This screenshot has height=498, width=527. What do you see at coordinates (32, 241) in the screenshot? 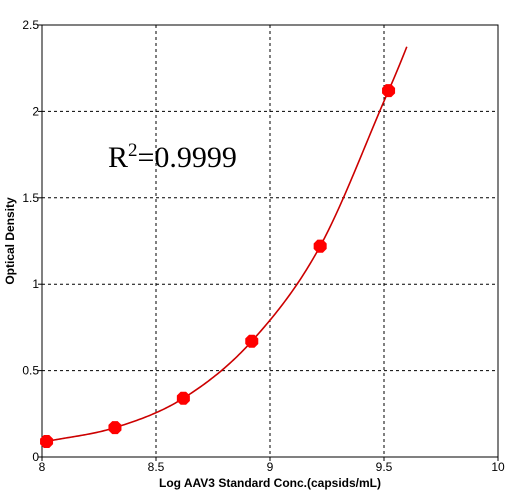
I see `y-axis-ticks: 0 0.5 1 1.5 2 2.5` at bounding box center [32, 241].